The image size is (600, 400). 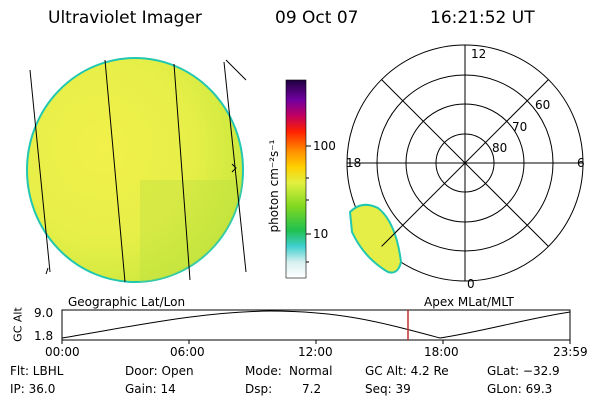 I want to click on gc-altitude-status: GC Alt: 4.2 Re, so click(x=407, y=371).